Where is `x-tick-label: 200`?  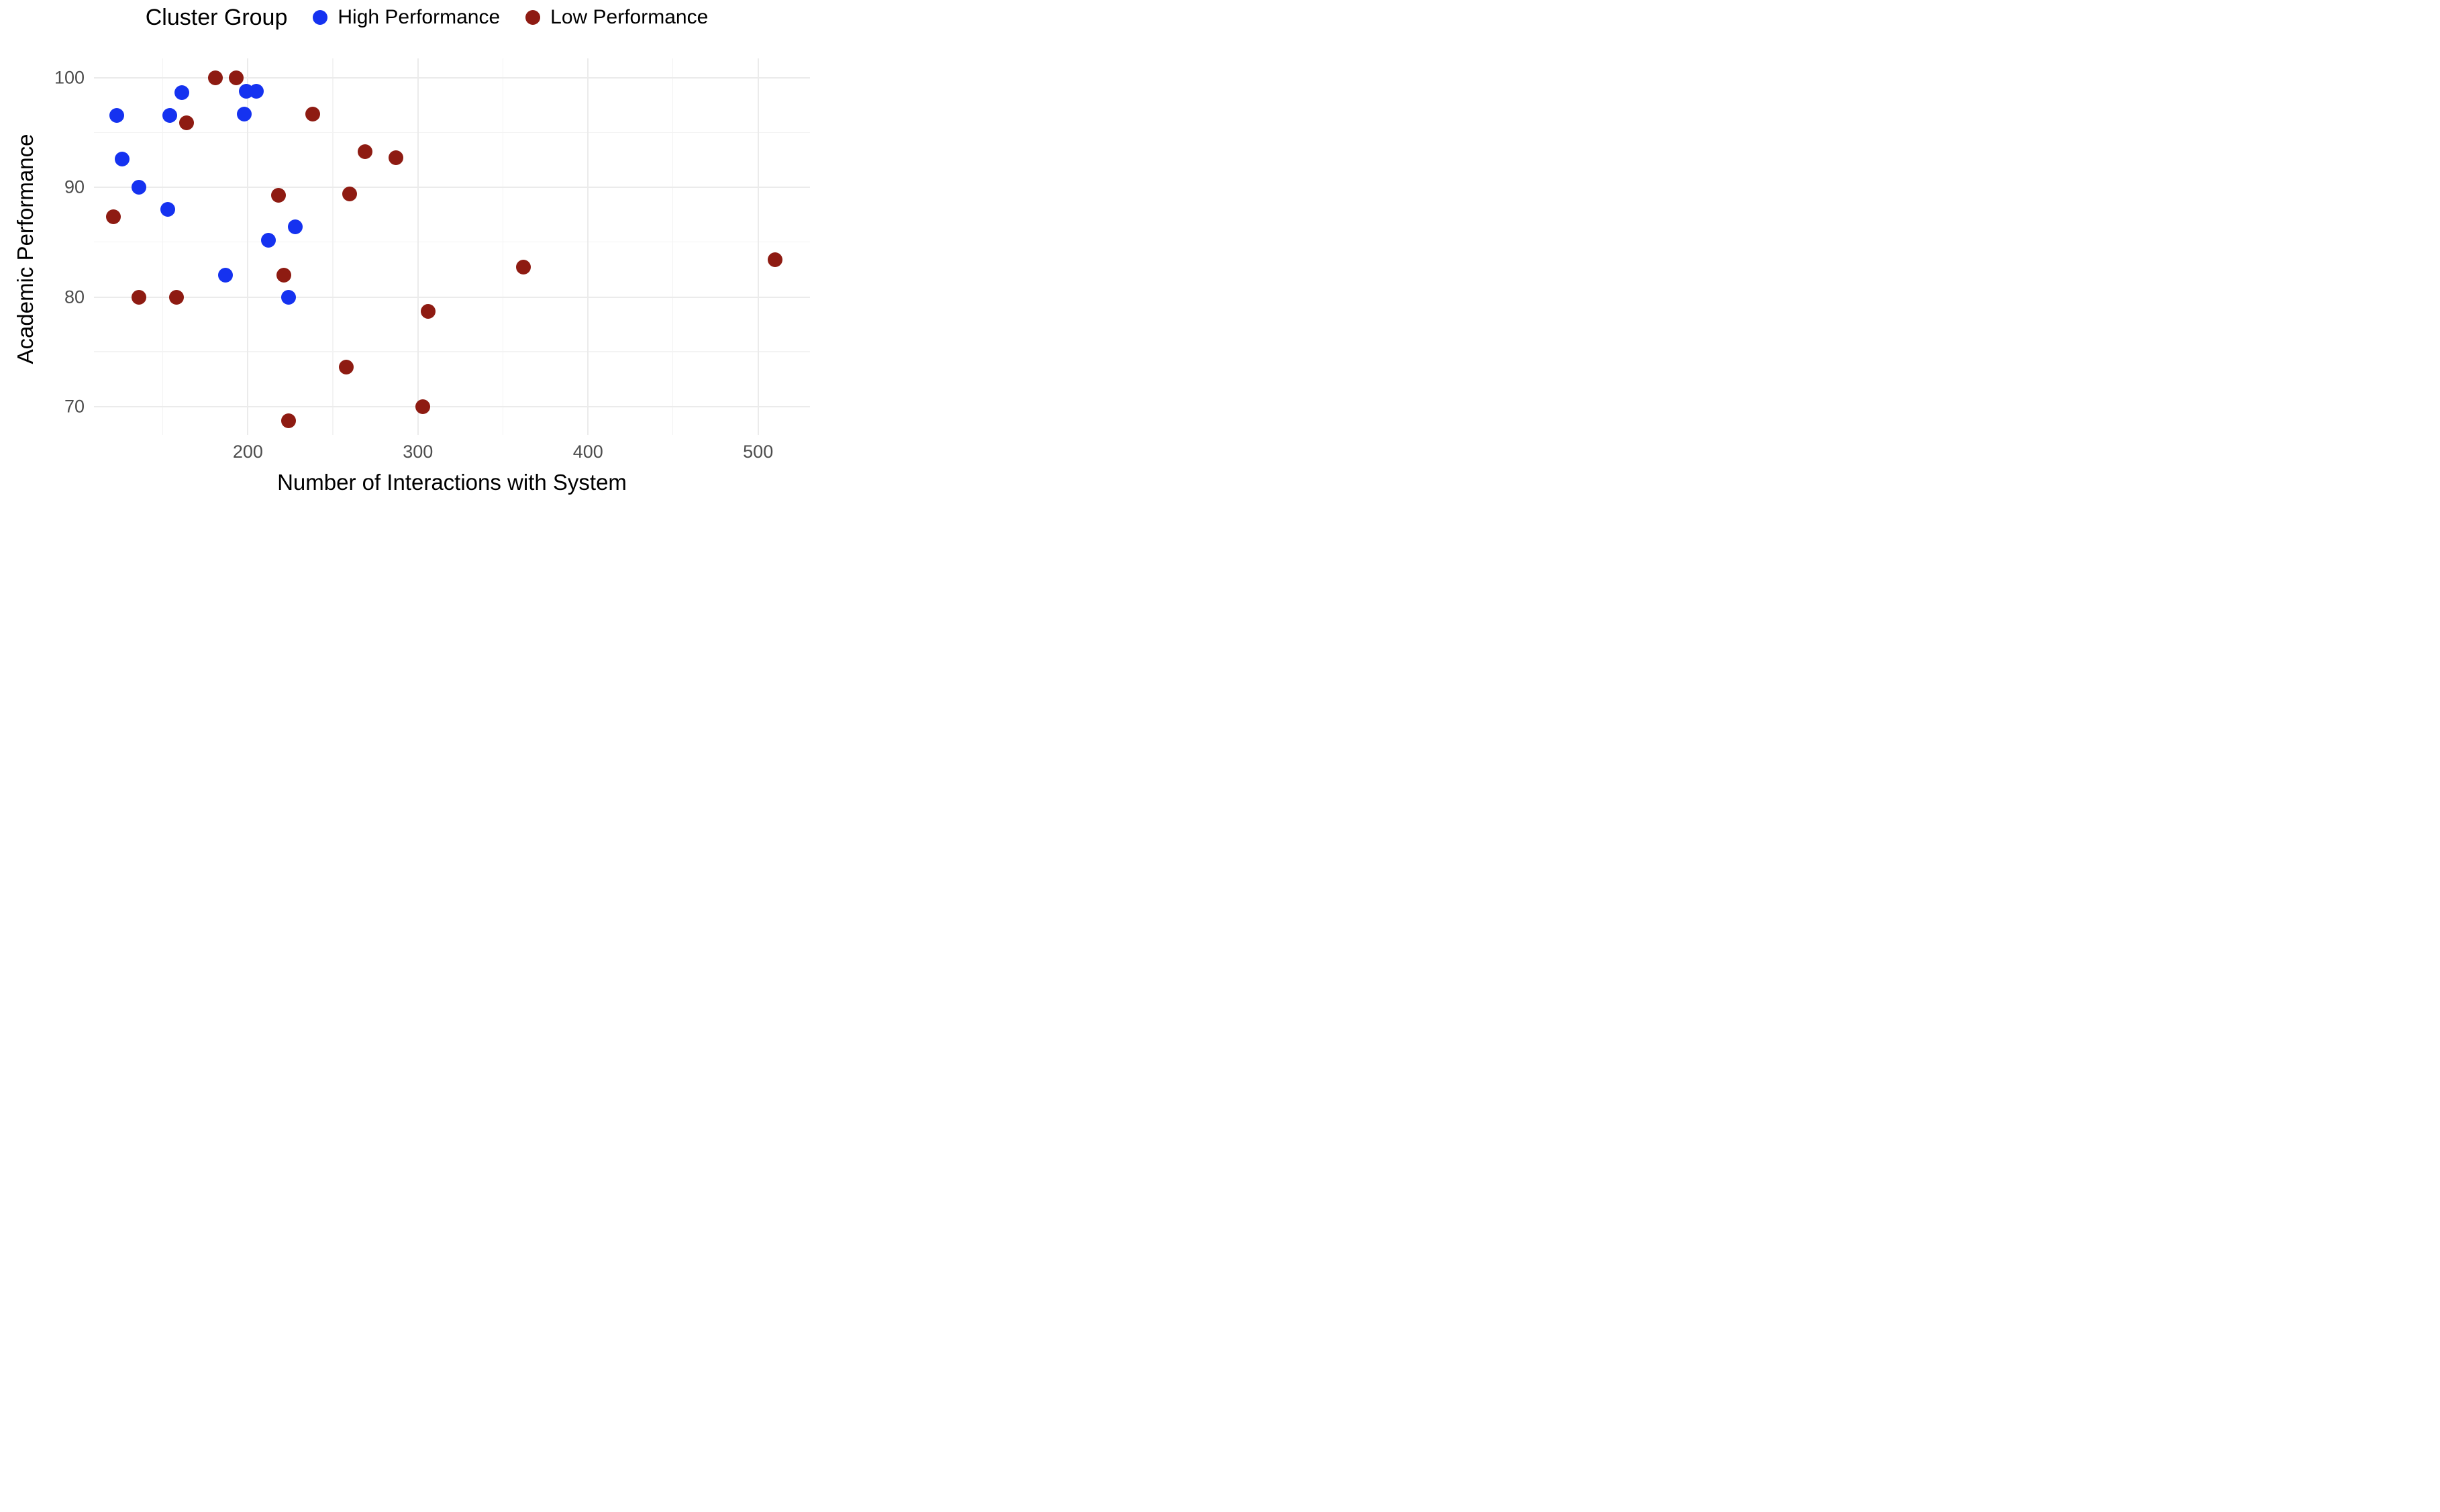
x-tick-label: 200 is located at coordinates (247, 452).